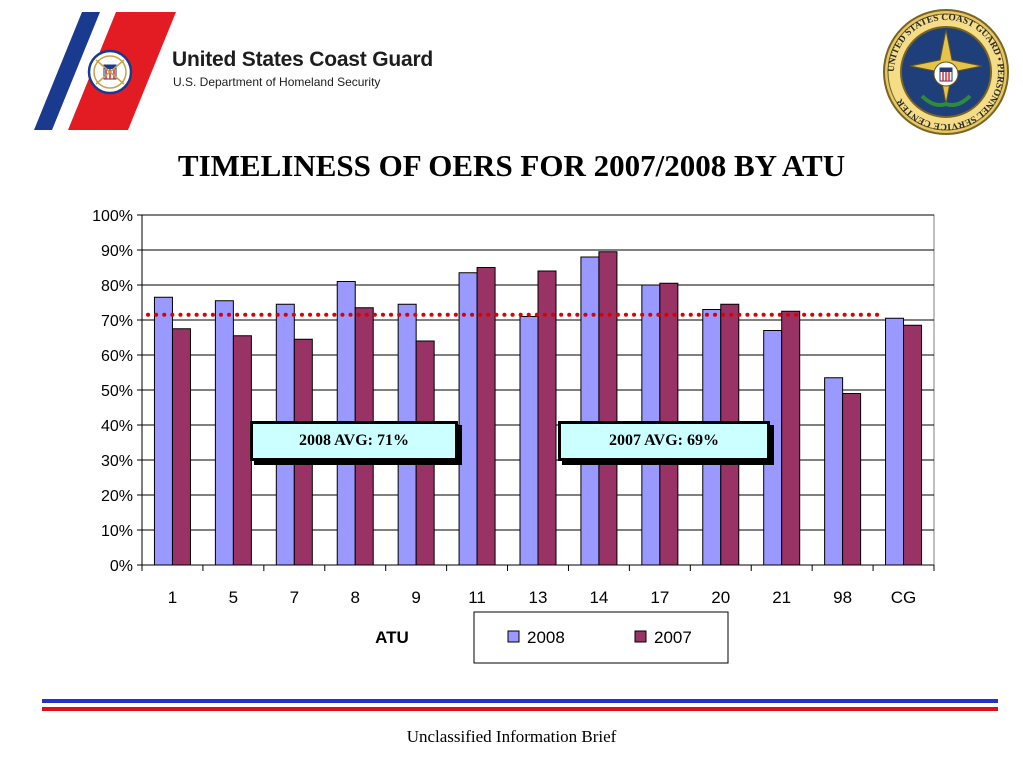  I want to click on y-tick-label: 80%, so click(117, 286).